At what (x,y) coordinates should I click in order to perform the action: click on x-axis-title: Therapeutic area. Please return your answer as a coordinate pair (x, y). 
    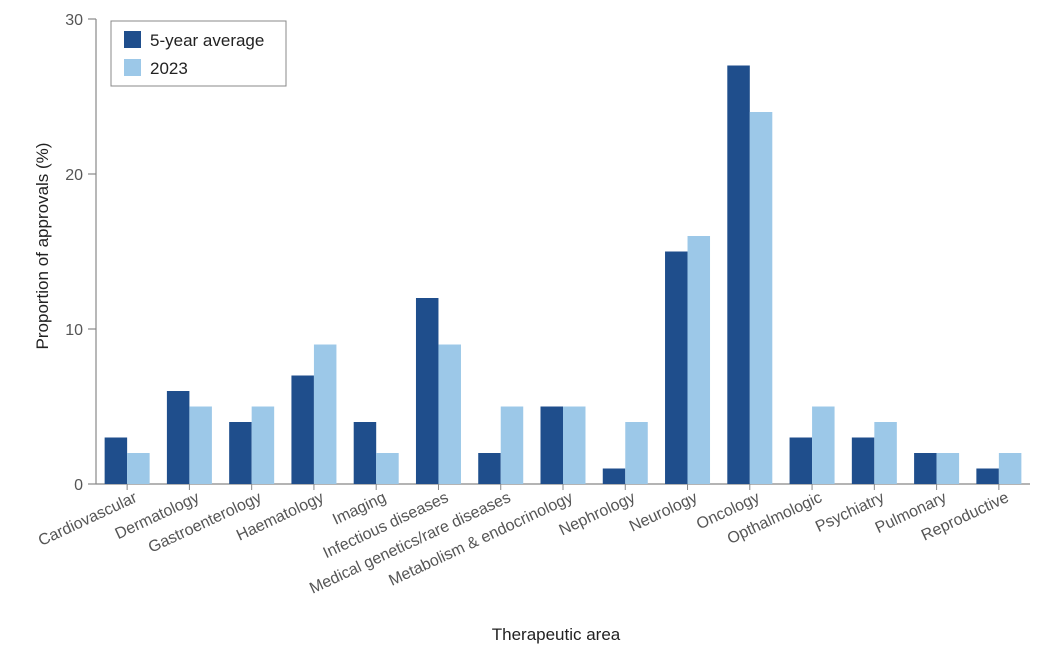
    Looking at the image, I should click on (556, 634).